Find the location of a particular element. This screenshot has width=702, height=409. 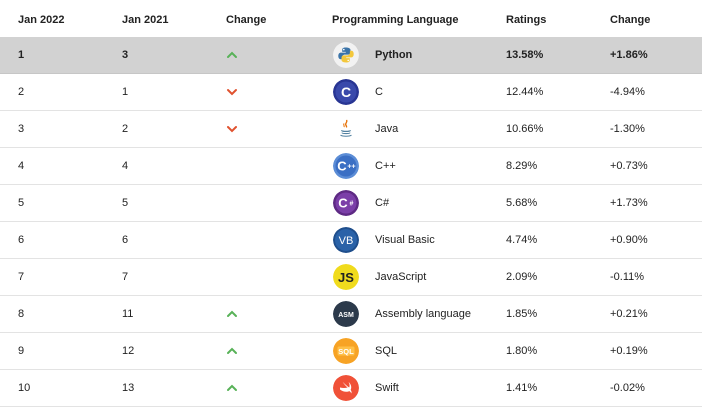

change-value: +1.73% is located at coordinates (629, 203).